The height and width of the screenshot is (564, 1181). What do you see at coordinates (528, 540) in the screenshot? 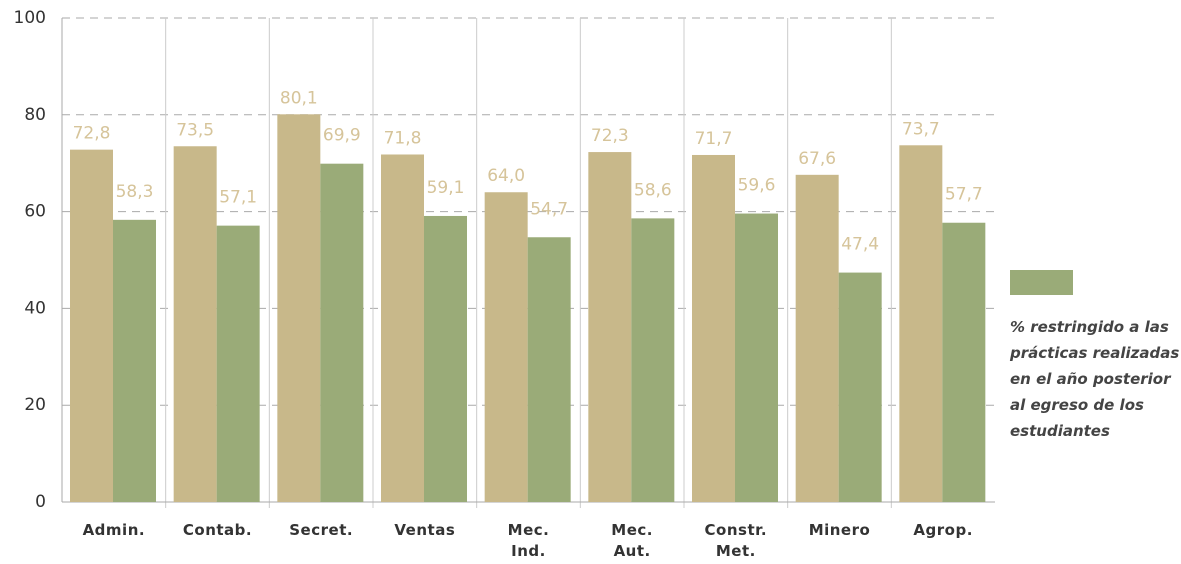
I see `x-tick-label: Mec. Ind.` at bounding box center [528, 540].